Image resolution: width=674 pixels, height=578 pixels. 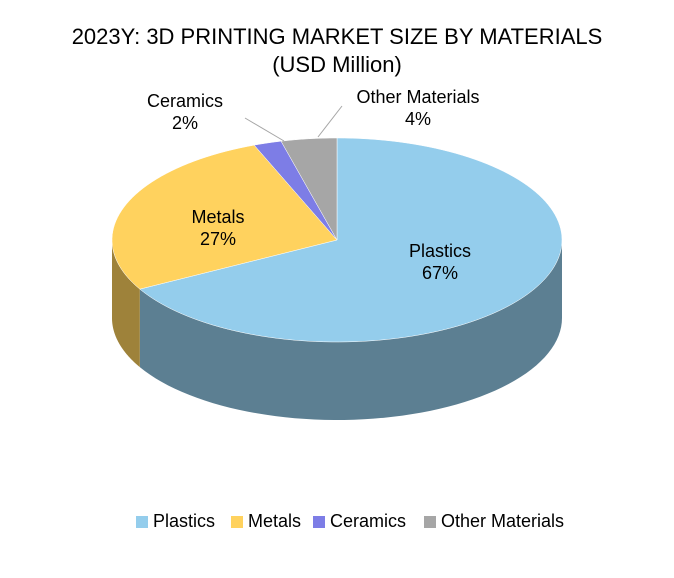 What do you see at coordinates (185, 123) in the screenshot?
I see `data-label-value: 2%` at bounding box center [185, 123].